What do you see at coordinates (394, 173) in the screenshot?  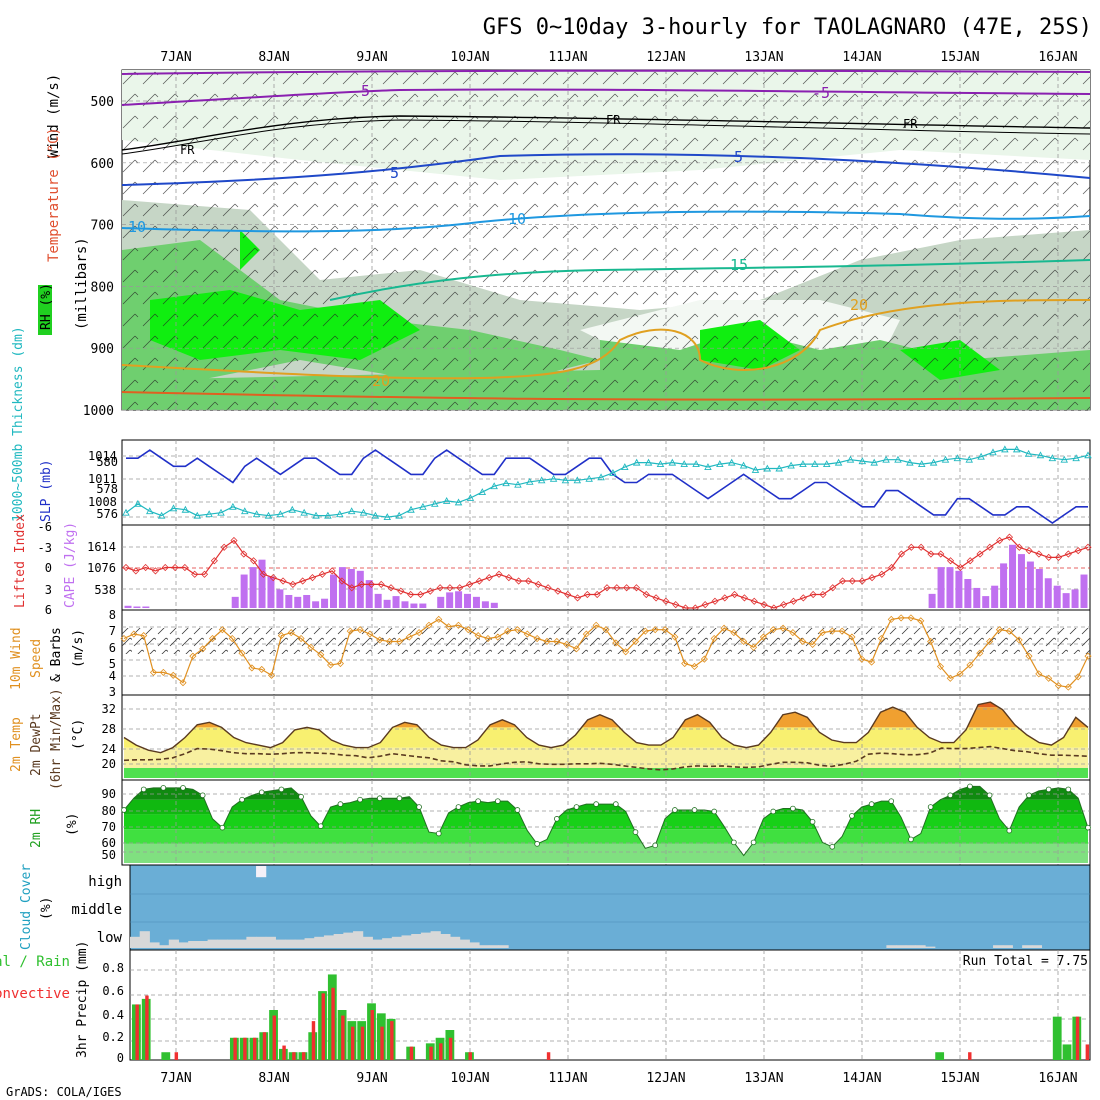 I see `contour-label: 5` at bounding box center [394, 173].